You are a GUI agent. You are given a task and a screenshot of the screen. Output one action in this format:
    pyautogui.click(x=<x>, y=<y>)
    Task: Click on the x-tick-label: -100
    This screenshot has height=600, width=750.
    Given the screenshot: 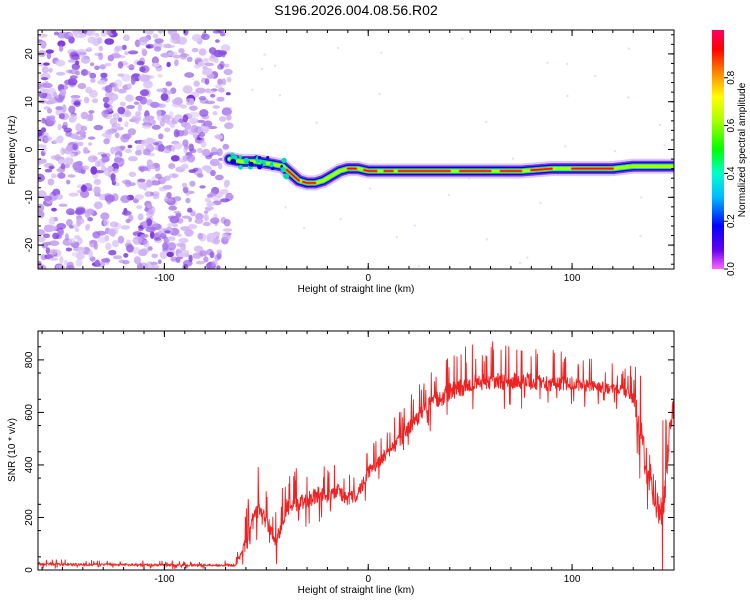 What is the action you would take?
    pyautogui.click(x=164, y=579)
    